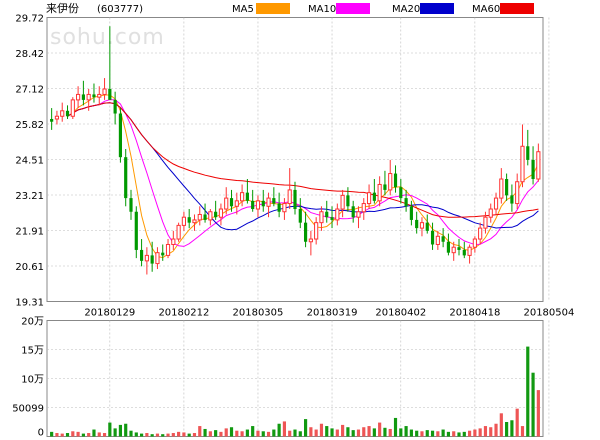 The height and width of the screenshot is (440, 600). Describe the element at coordinates (29, 303) in the screenshot. I see `price-tick-label: 19.31` at that location.